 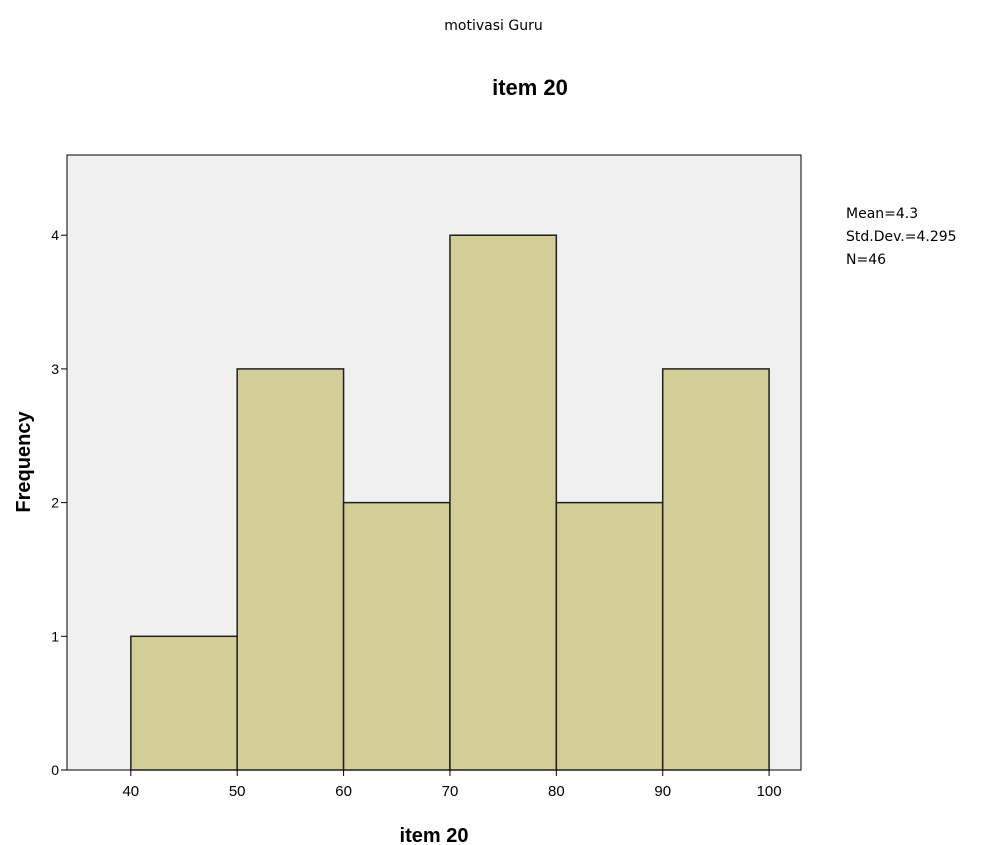 I want to click on y-tick-label: 3, so click(x=55, y=369).